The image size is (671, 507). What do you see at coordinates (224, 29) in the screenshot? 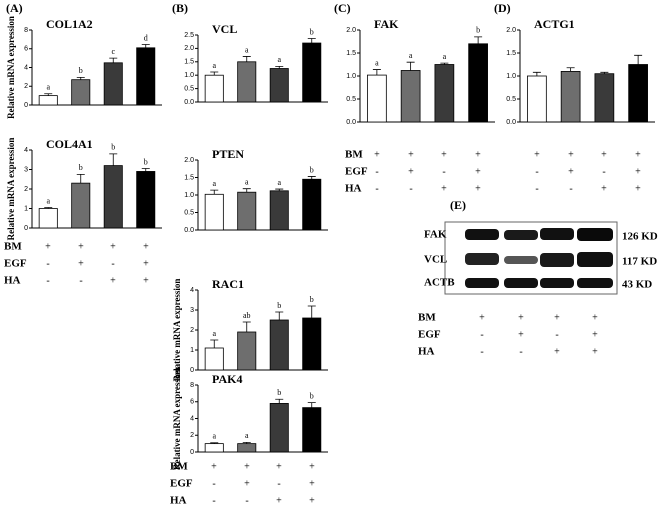
I see `chart-title: VCL` at bounding box center [224, 29].